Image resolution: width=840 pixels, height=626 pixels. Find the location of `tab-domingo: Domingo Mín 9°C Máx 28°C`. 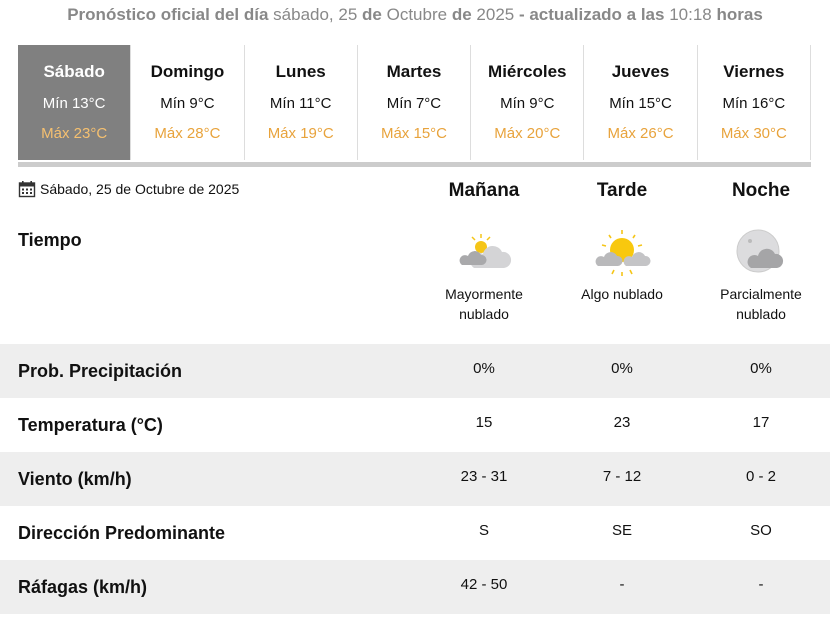

tab-domingo: Domingo Mín 9°C Máx 28°C is located at coordinates (188, 102).